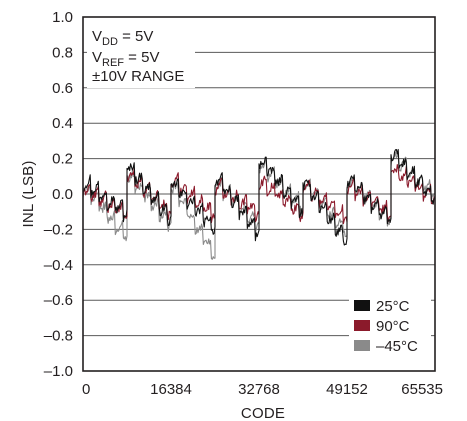 This screenshot has height=421, width=467. I want to click on legend-label: 90°C, so click(393, 326).